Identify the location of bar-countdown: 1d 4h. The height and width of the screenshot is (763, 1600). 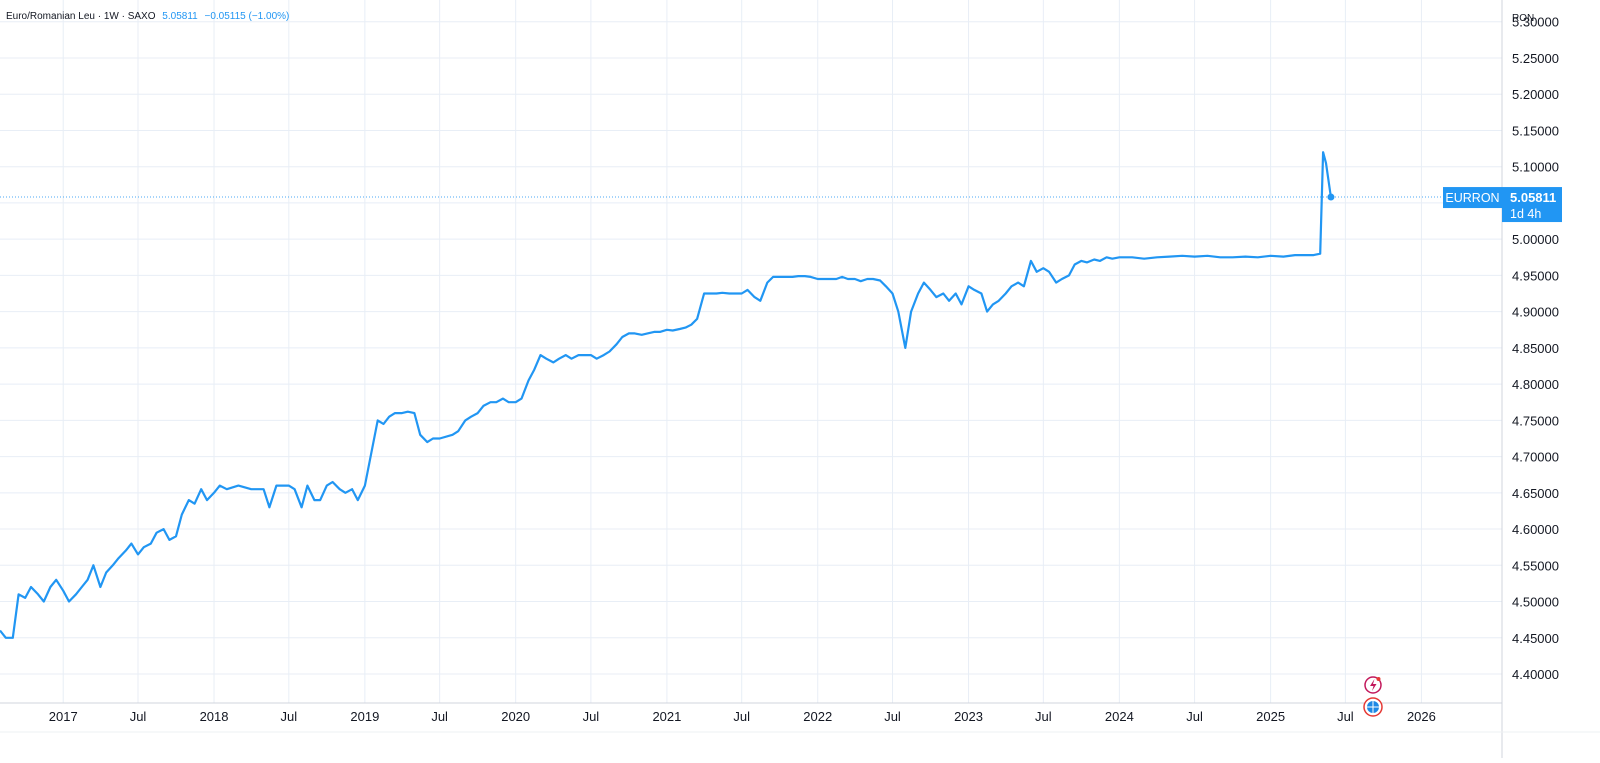
(1525, 214).